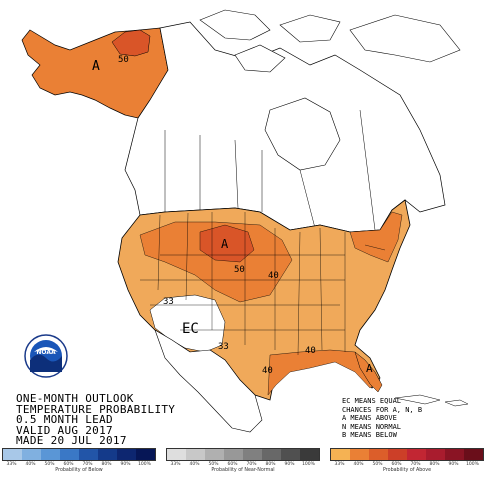 This screenshot has width=491, height=481. Describe the element at coordinates (96, 409) in the screenshot. I see `title-line-2: TEMPERATURE PROBABILITY` at that location.